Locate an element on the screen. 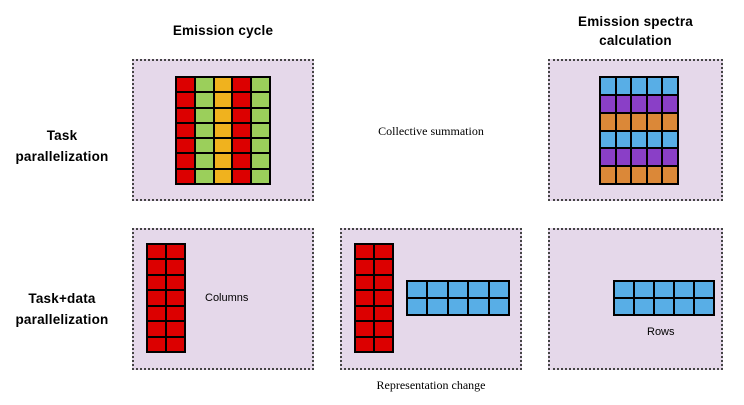  row-label-task-line1: Task is located at coordinates (62, 135).